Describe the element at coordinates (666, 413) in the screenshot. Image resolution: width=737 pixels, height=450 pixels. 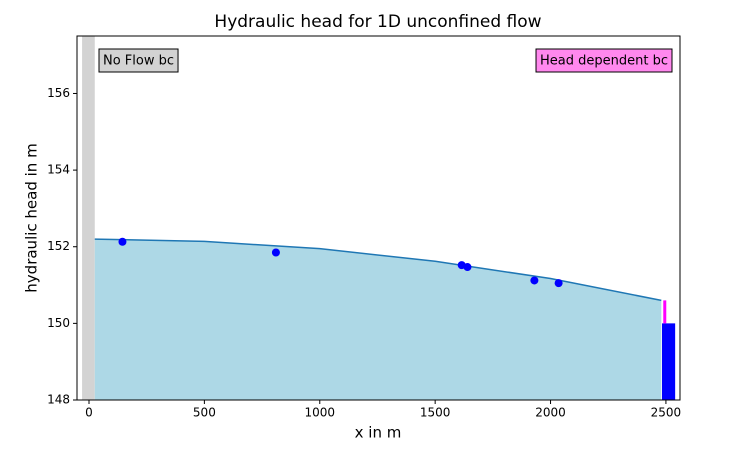
I see `x-tick-label: 2500` at that location.